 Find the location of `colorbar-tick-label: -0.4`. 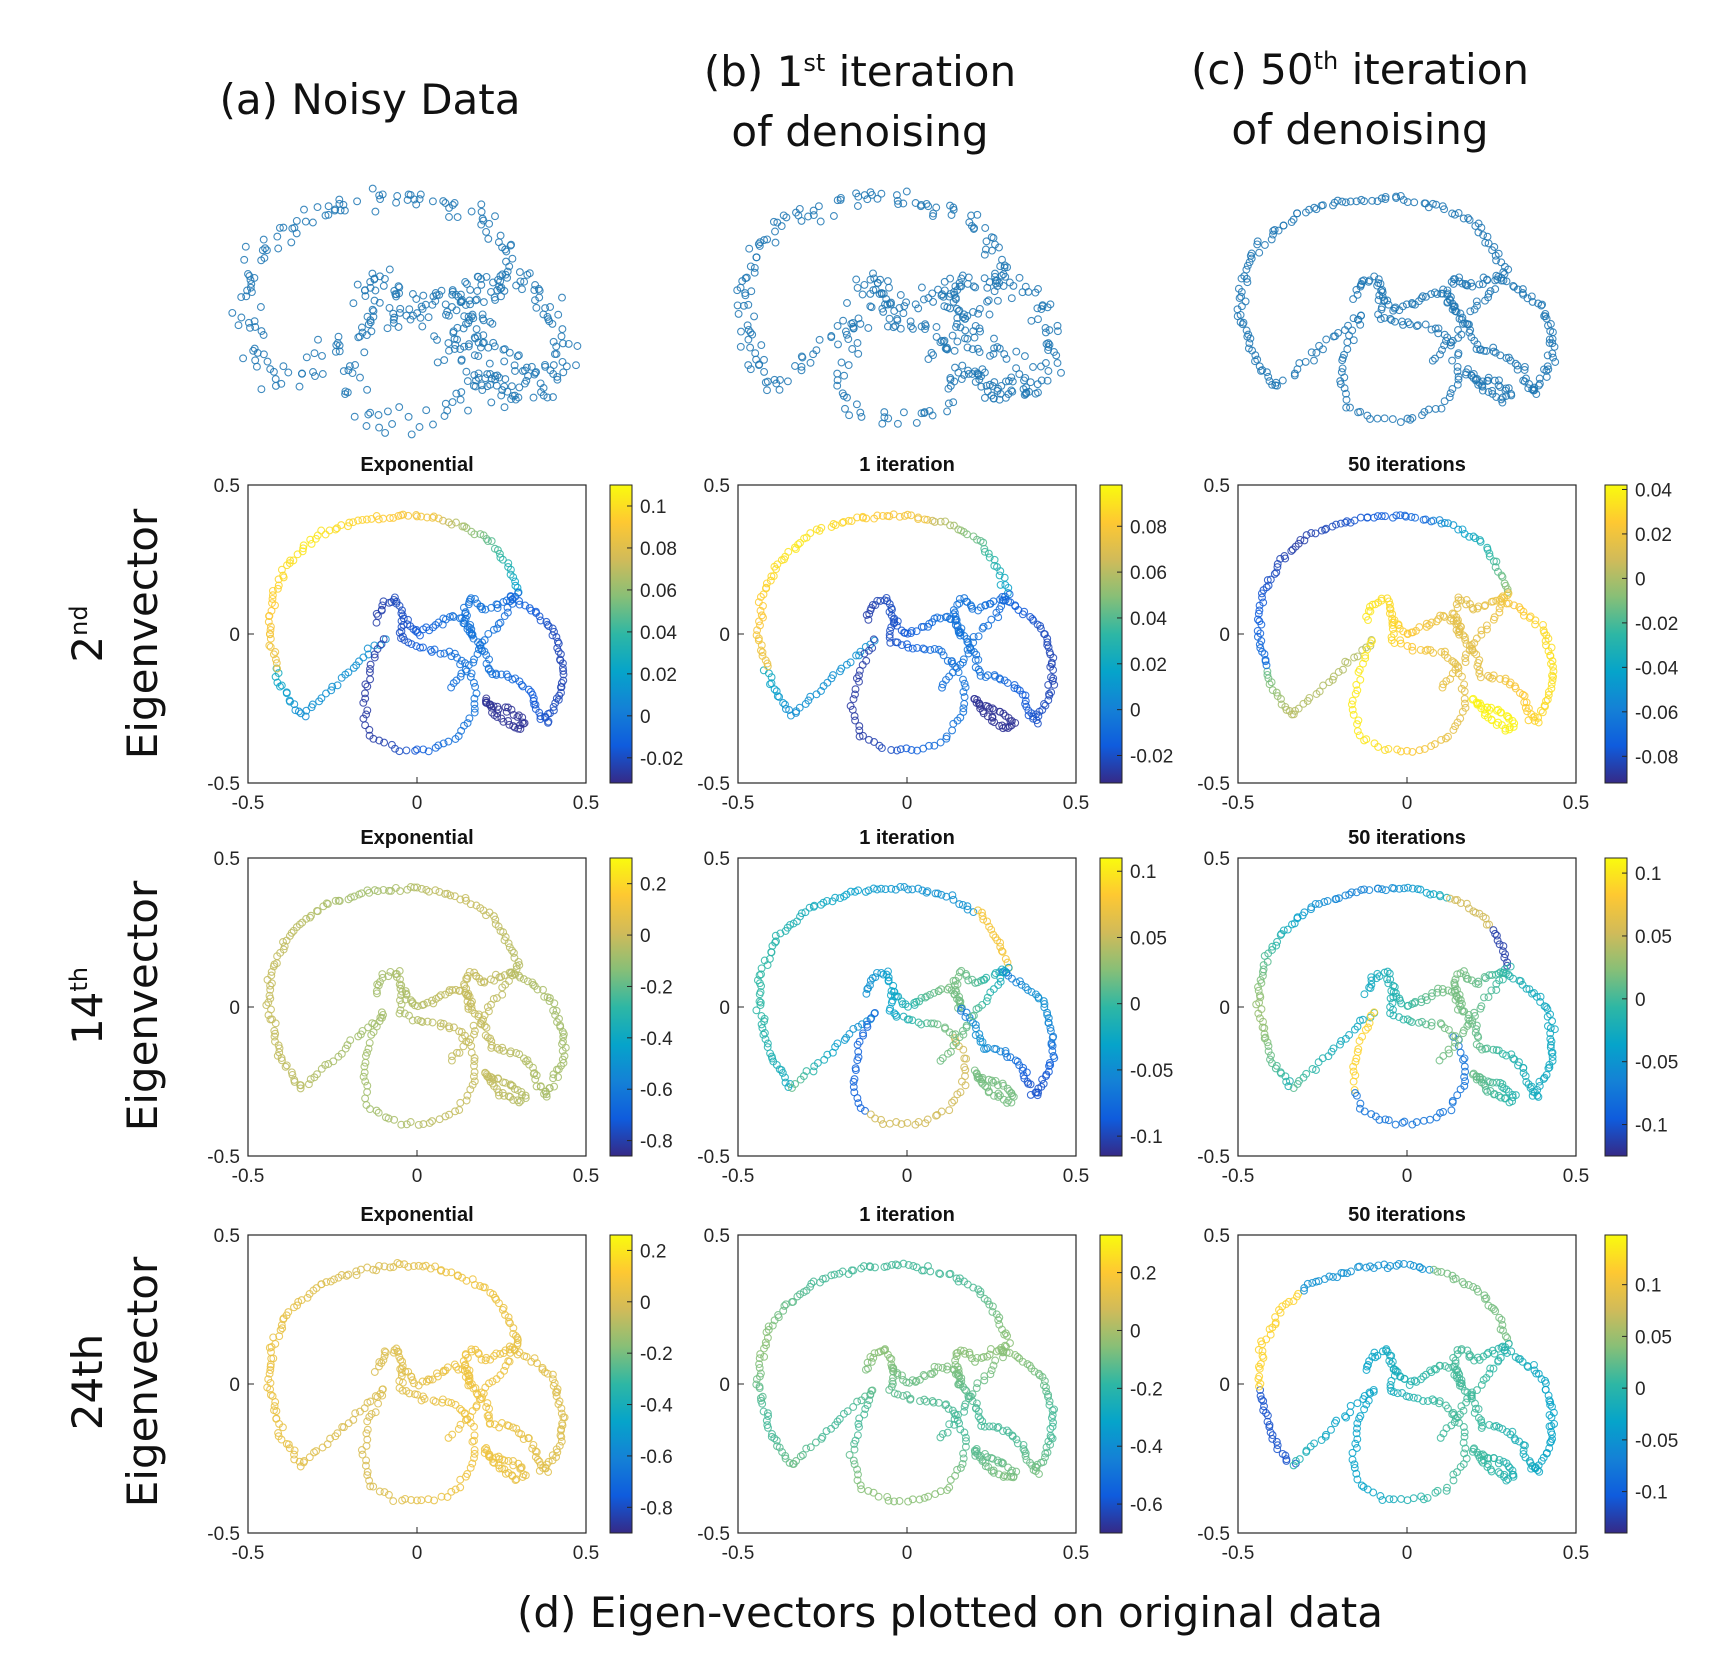

colorbar-tick-label: -0.4 is located at coordinates (656, 1406).